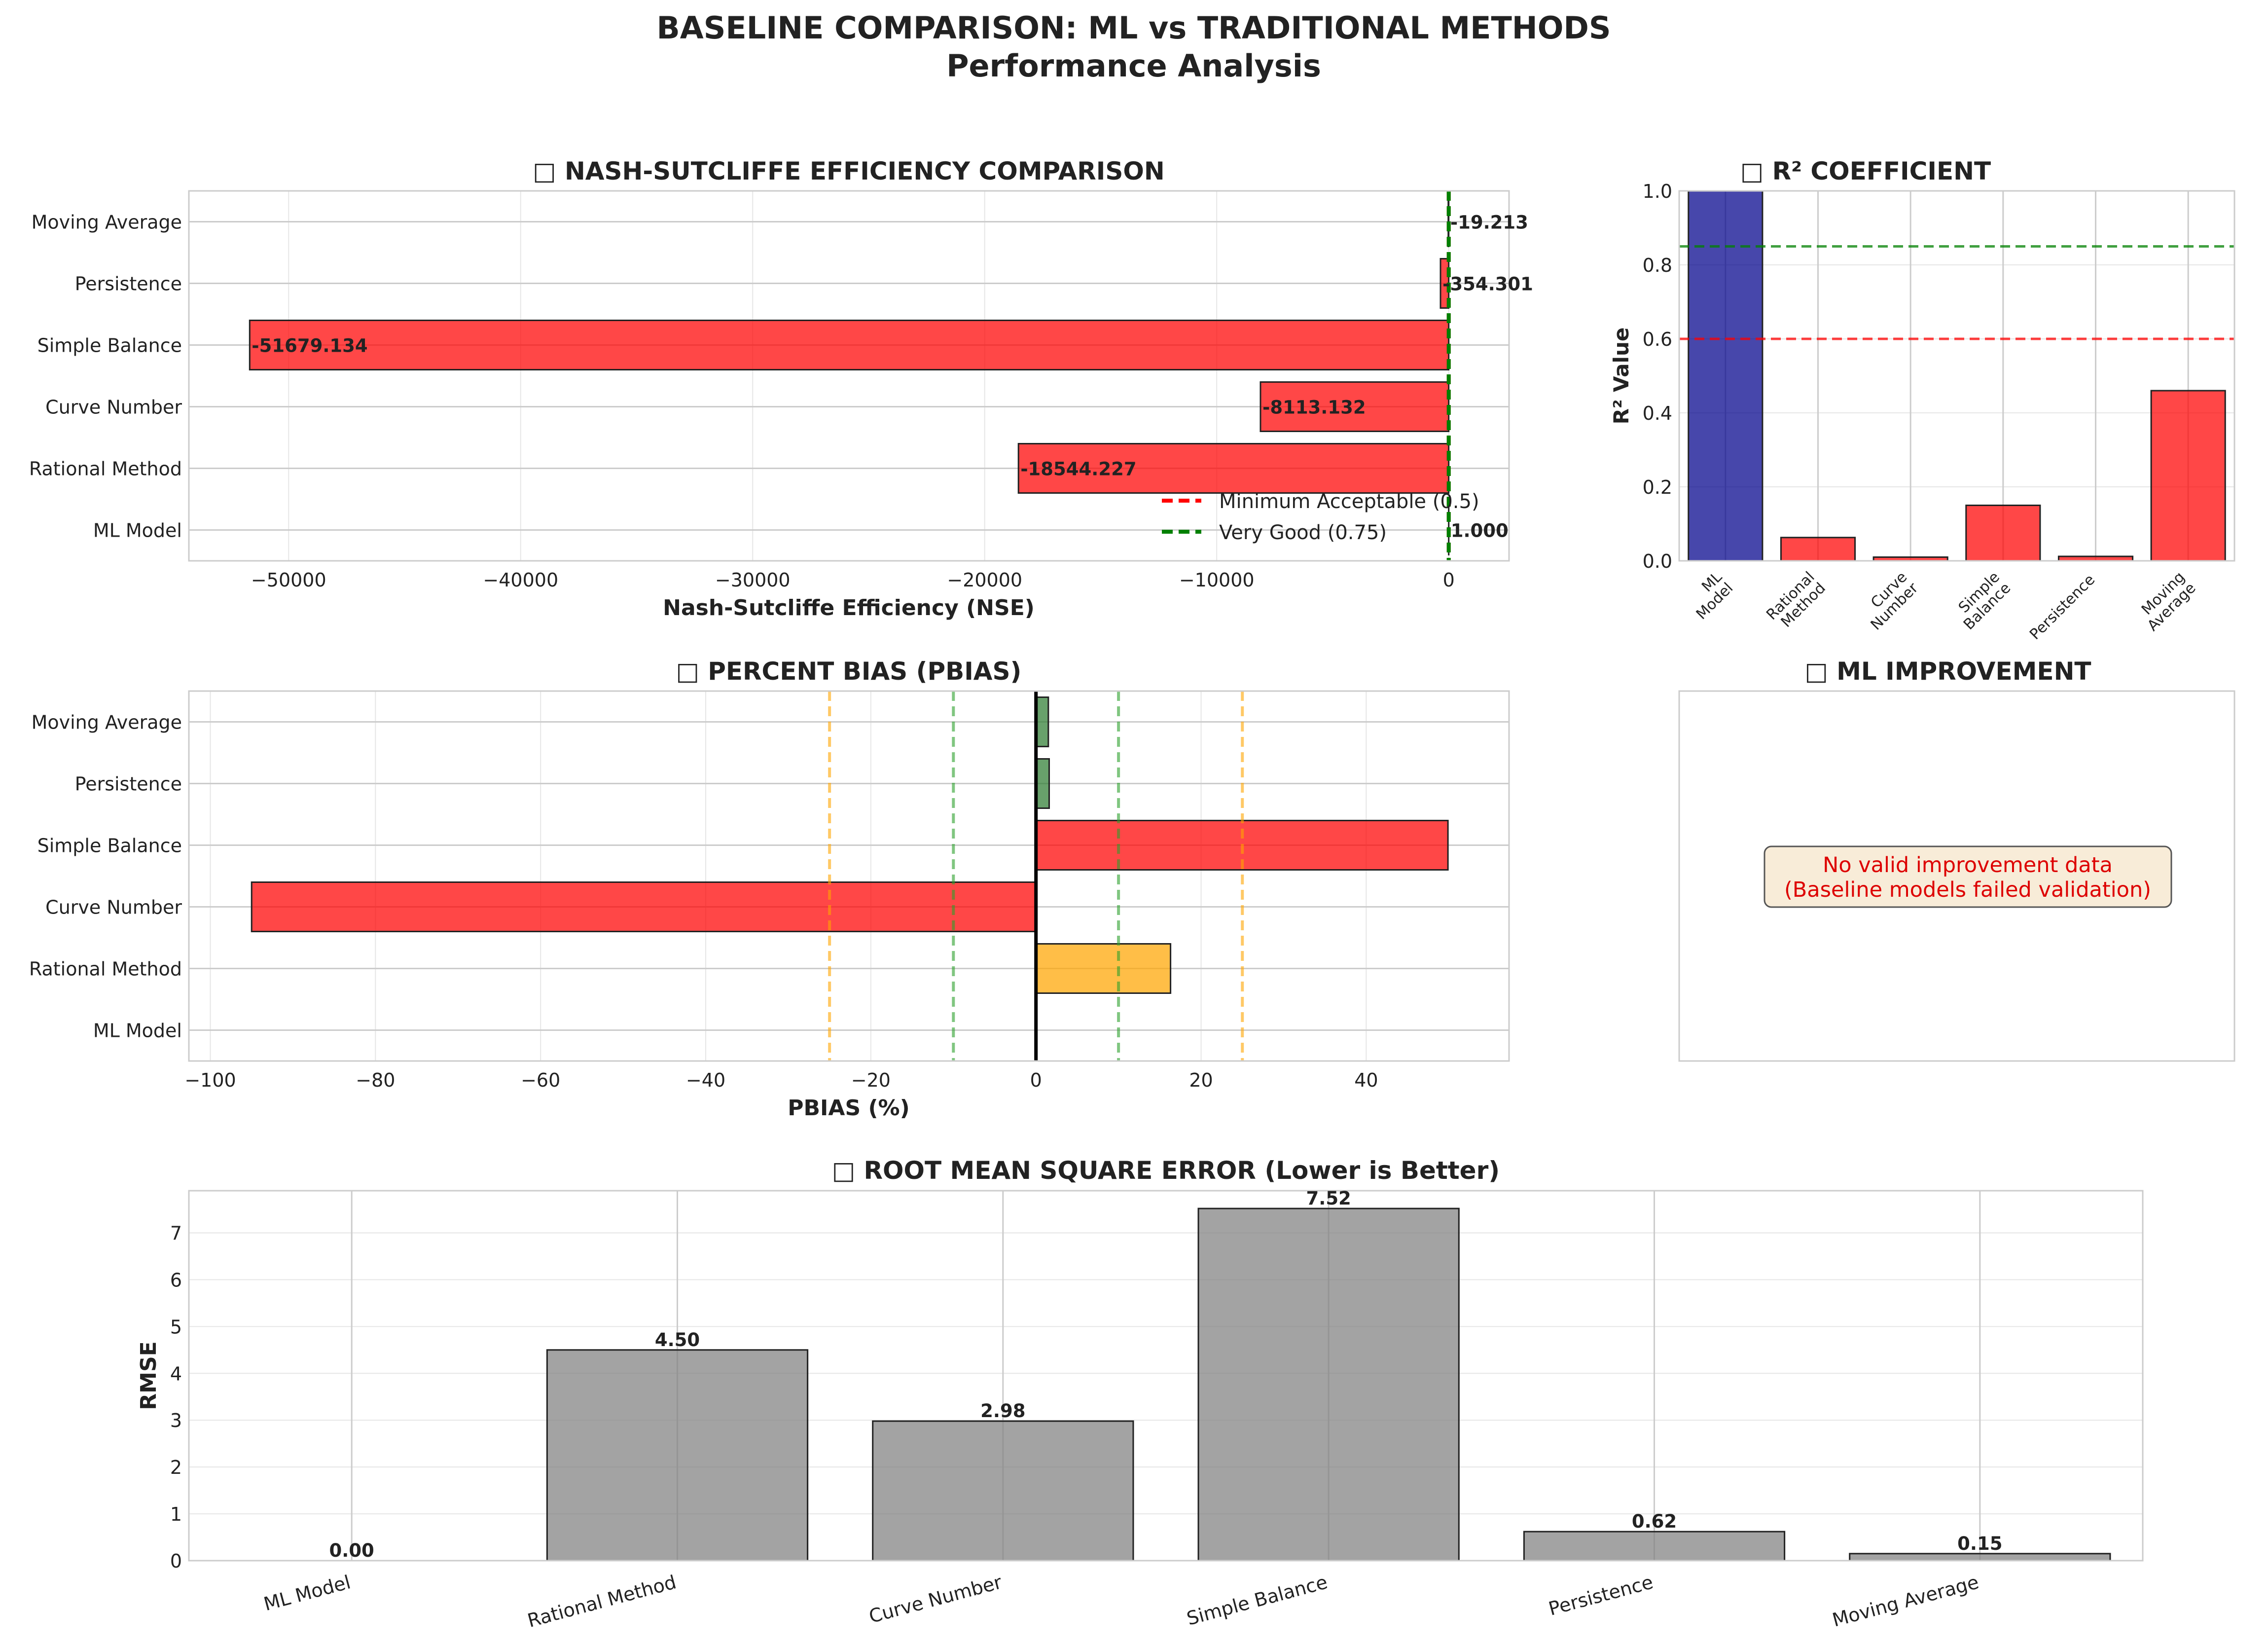  Describe the element at coordinates (1621, 376) in the screenshot. I see `r2-y-axis-label: R² Value` at that location.